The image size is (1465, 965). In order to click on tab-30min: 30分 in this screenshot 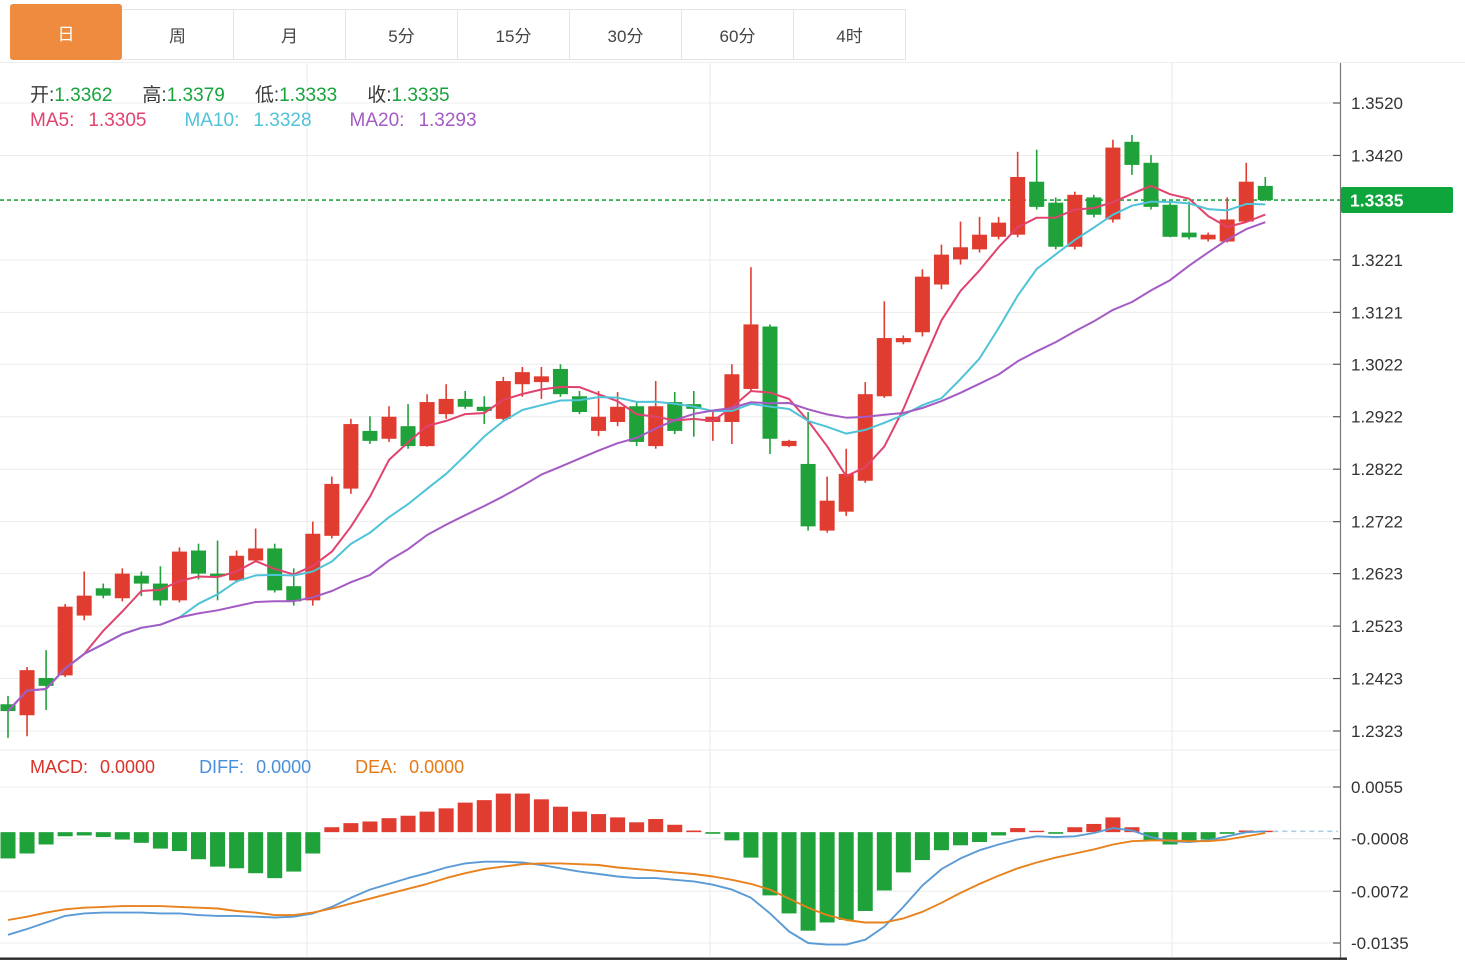, I will do `click(626, 34)`.